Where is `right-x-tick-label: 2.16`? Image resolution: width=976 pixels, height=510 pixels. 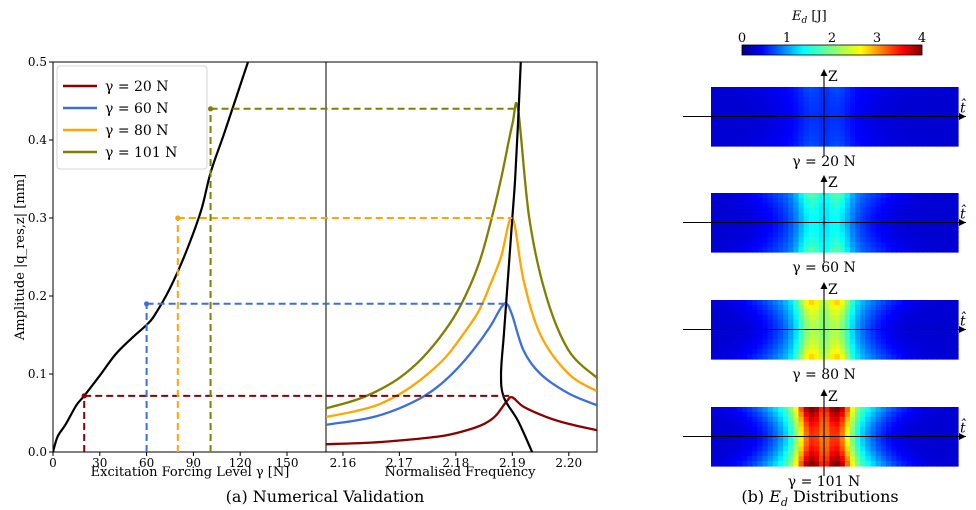
right-x-tick-label: 2.16 is located at coordinates (343, 463).